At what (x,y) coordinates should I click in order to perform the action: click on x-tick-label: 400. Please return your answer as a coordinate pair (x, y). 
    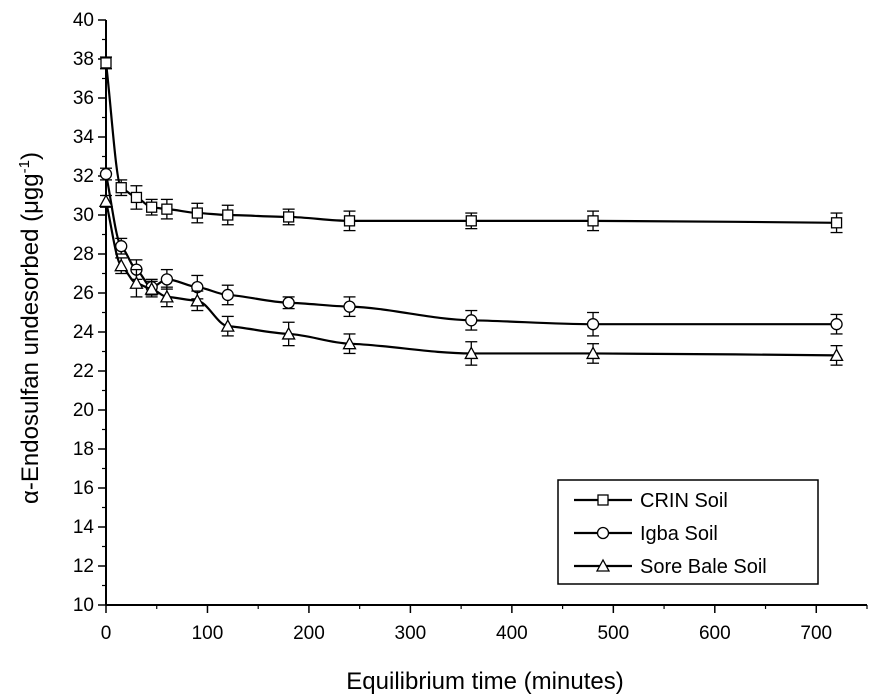
    Looking at the image, I should click on (512, 633).